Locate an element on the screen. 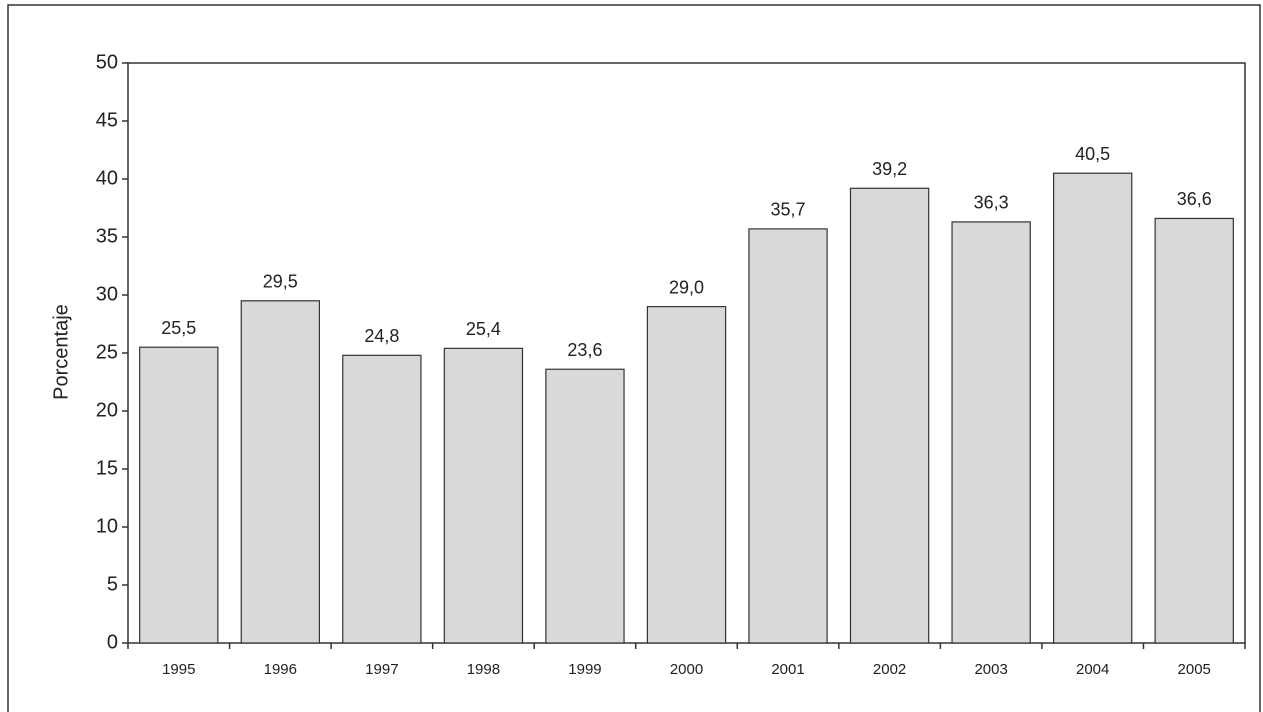 The image size is (1263, 712). value-label: 40,5 is located at coordinates (1092, 154).